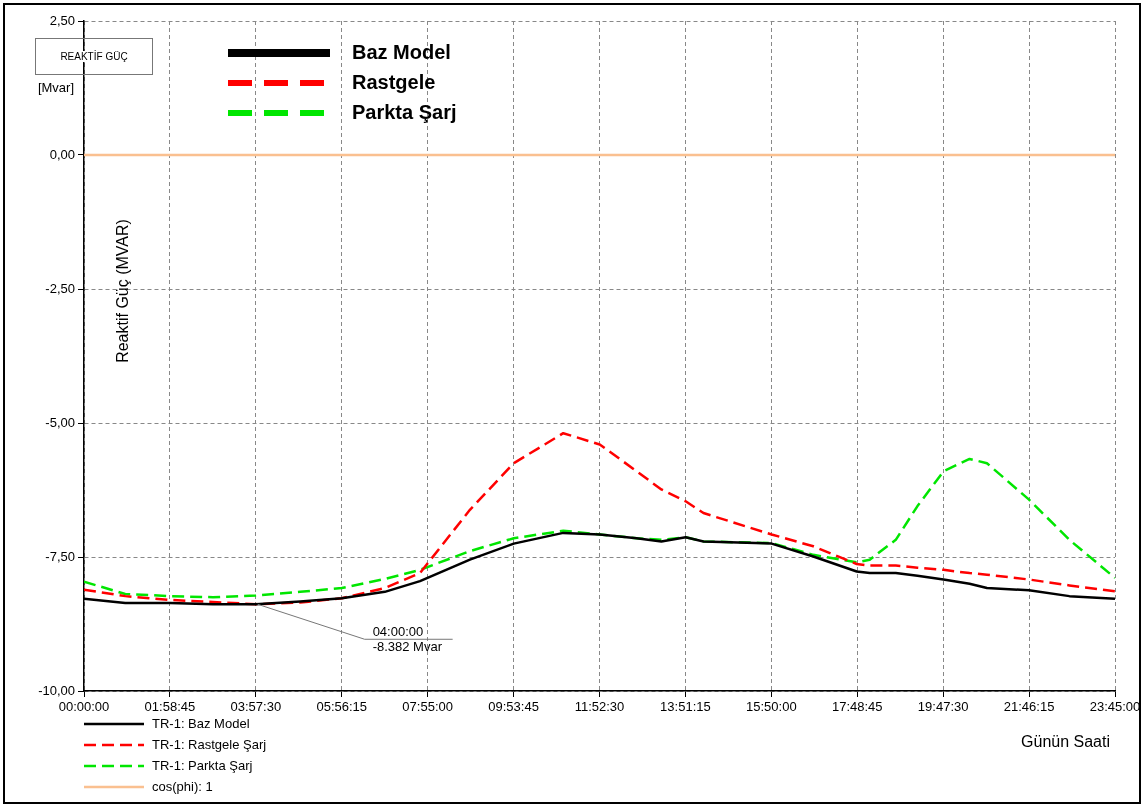 The height and width of the screenshot is (807, 1146). Describe the element at coordinates (857, 707) in the screenshot. I see `x-tick-label: 17:48:45` at that location.